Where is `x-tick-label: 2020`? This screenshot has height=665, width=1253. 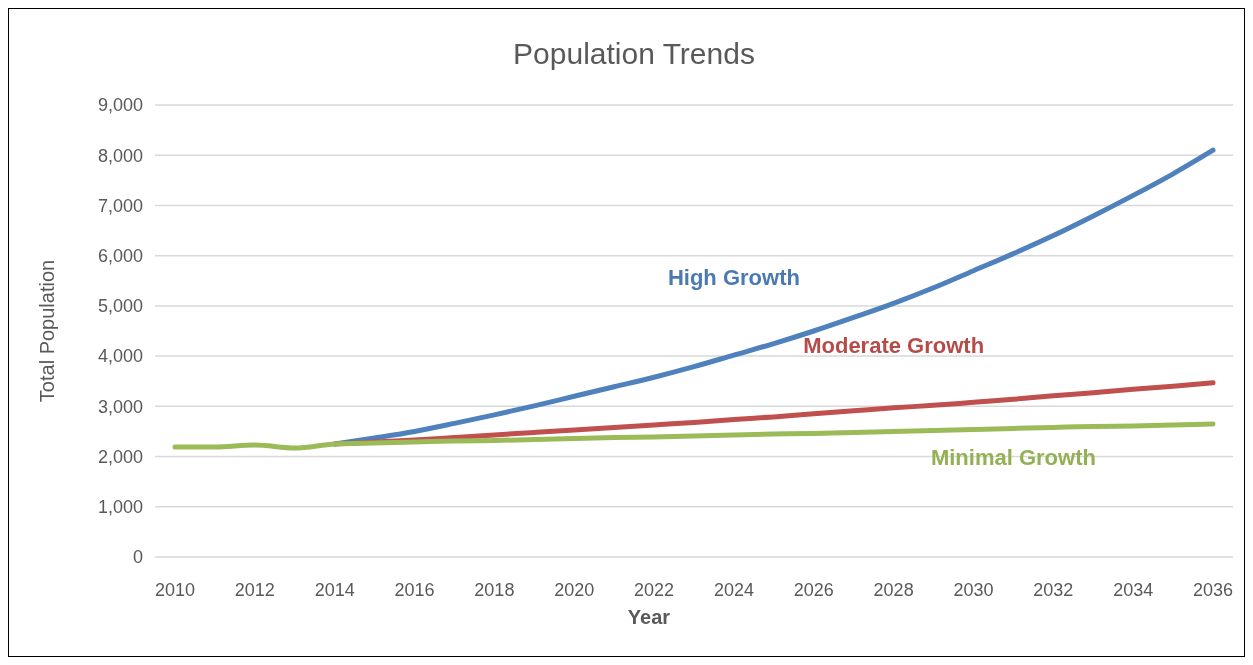
x-tick-label: 2020 is located at coordinates (574, 590).